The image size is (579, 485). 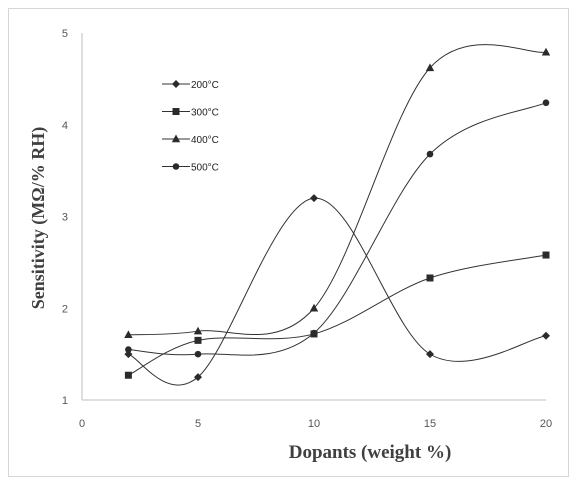 What do you see at coordinates (190, 168) in the screenshot?
I see `legend-entry: 500°C` at bounding box center [190, 168].